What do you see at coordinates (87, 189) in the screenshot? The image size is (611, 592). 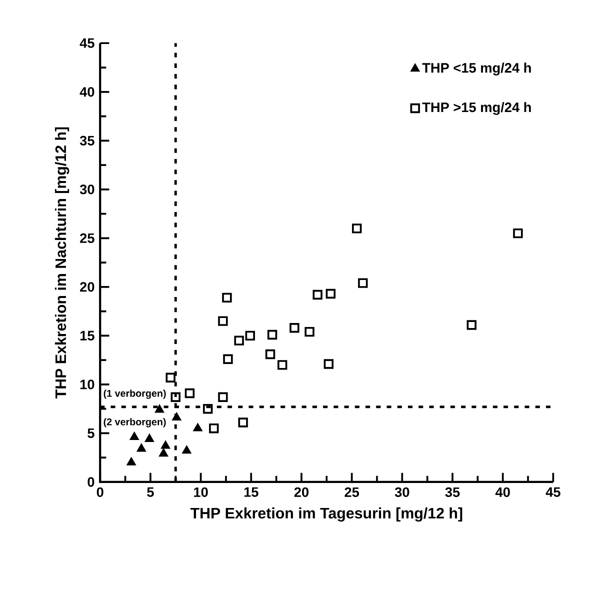 I see `y-tick-label: 30` at bounding box center [87, 189].